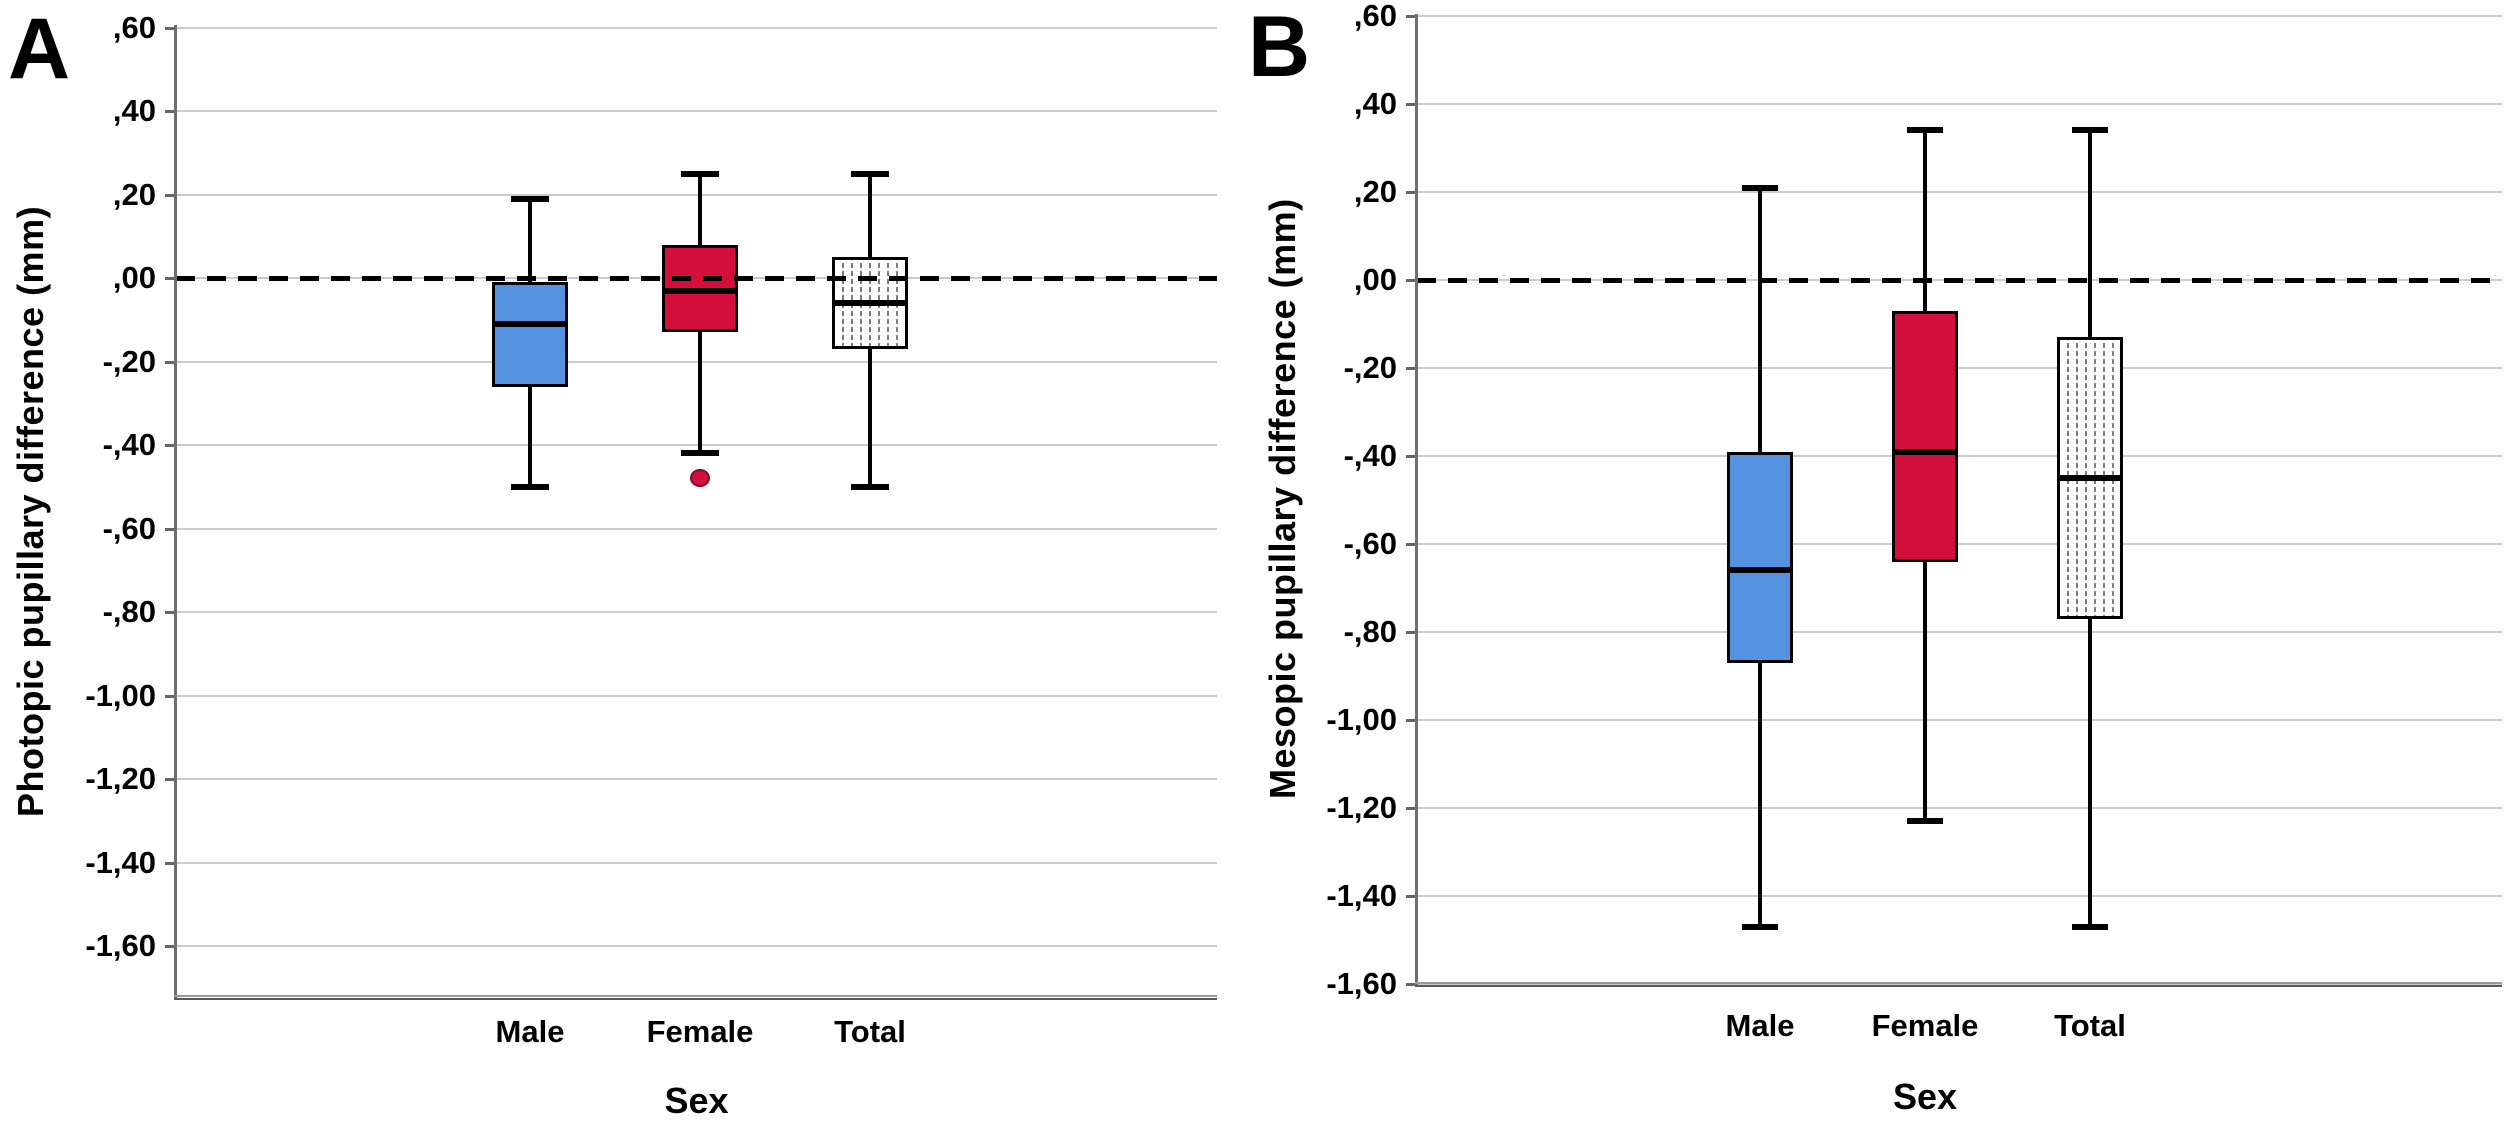 The image size is (2508, 1125). I want to click on whisker-lower-male, so click(1760, 794).